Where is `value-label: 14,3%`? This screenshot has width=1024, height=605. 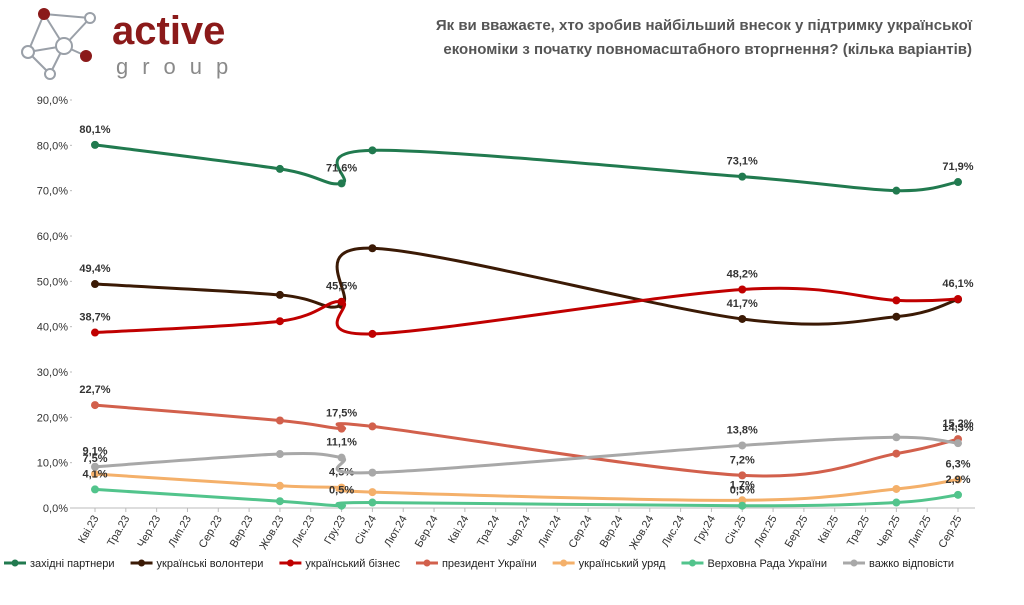
value-label: 14,3% is located at coordinates (957, 428).